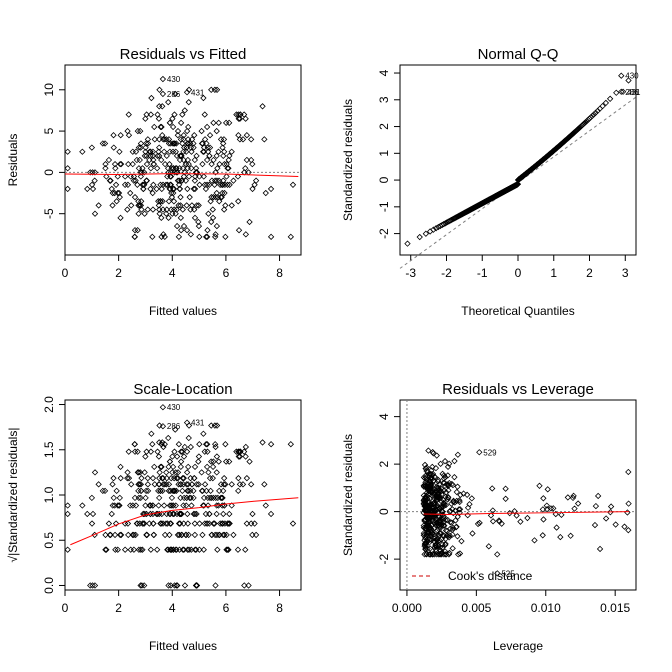  Describe the element at coordinates (546, 608) in the screenshot. I see `x-tick-label: 0.010` at that location.